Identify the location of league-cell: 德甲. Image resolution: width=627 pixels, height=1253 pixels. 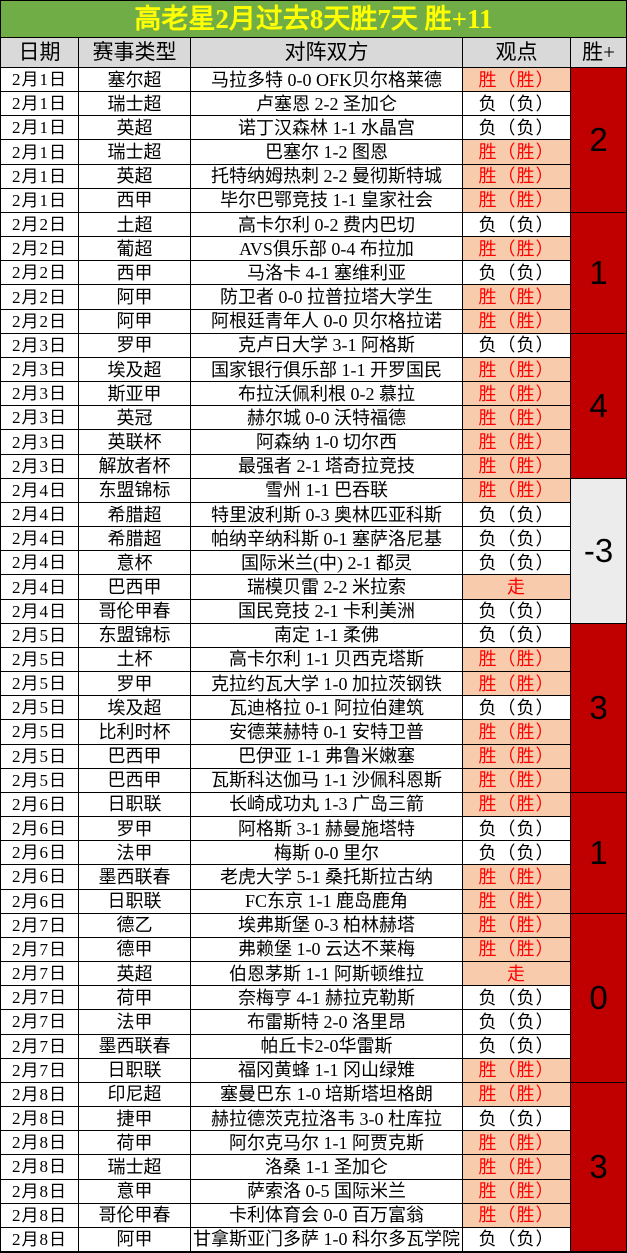
(135, 950).